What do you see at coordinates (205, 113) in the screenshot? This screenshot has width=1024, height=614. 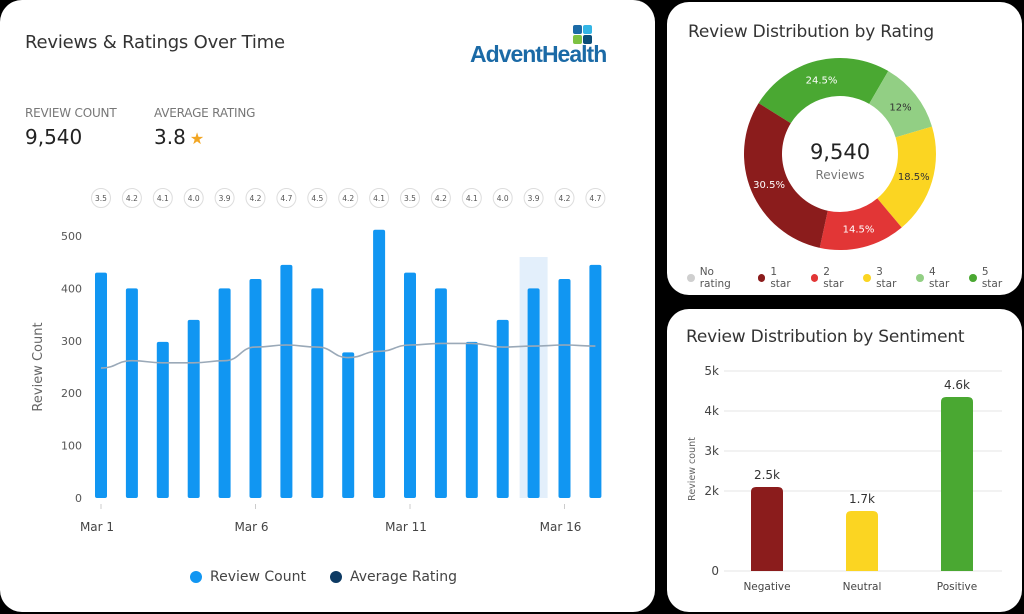 I see `kpi-label: AVERAGE RATING` at bounding box center [205, 113].